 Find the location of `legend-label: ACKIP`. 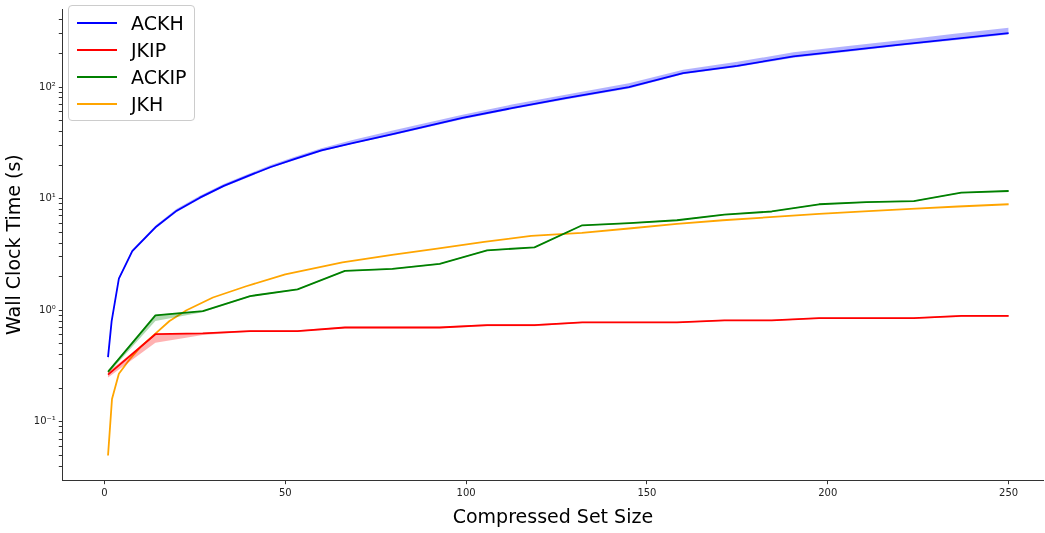

legend-label: ACKIP is located at coordinates (159, 76).